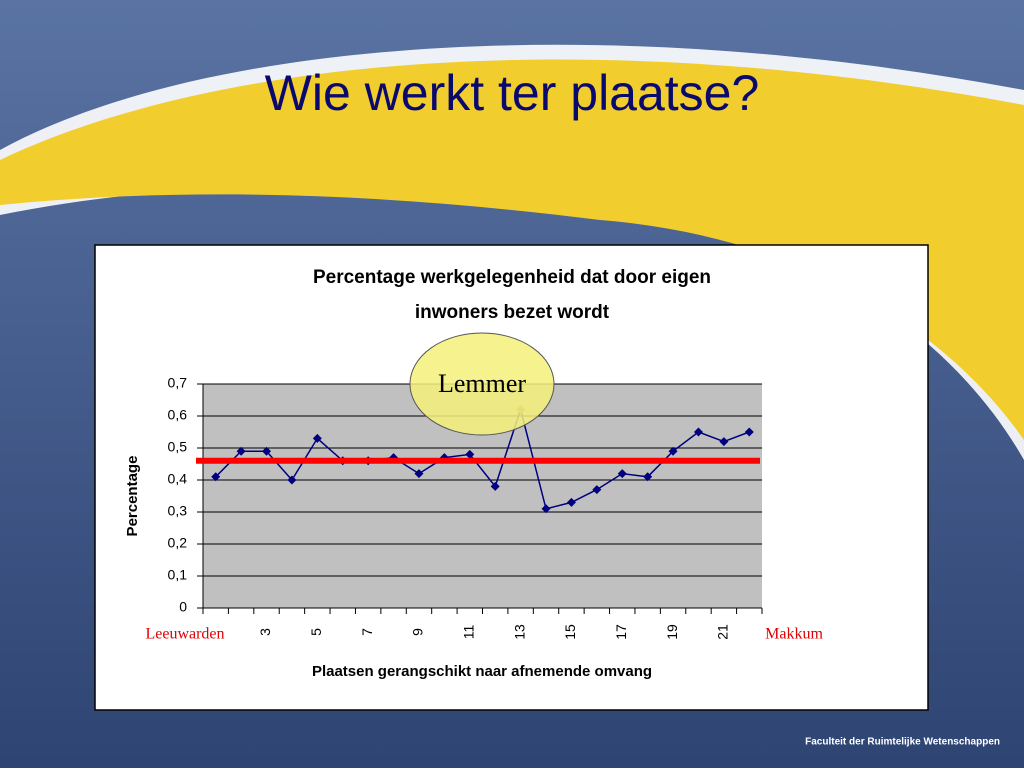 The height and width of the screenshot is (773, 1024). What do you see at coordinates (178, 479) in the screenshot?
I see `y-tick-label: 0,4` at bounding box center [178, 479].